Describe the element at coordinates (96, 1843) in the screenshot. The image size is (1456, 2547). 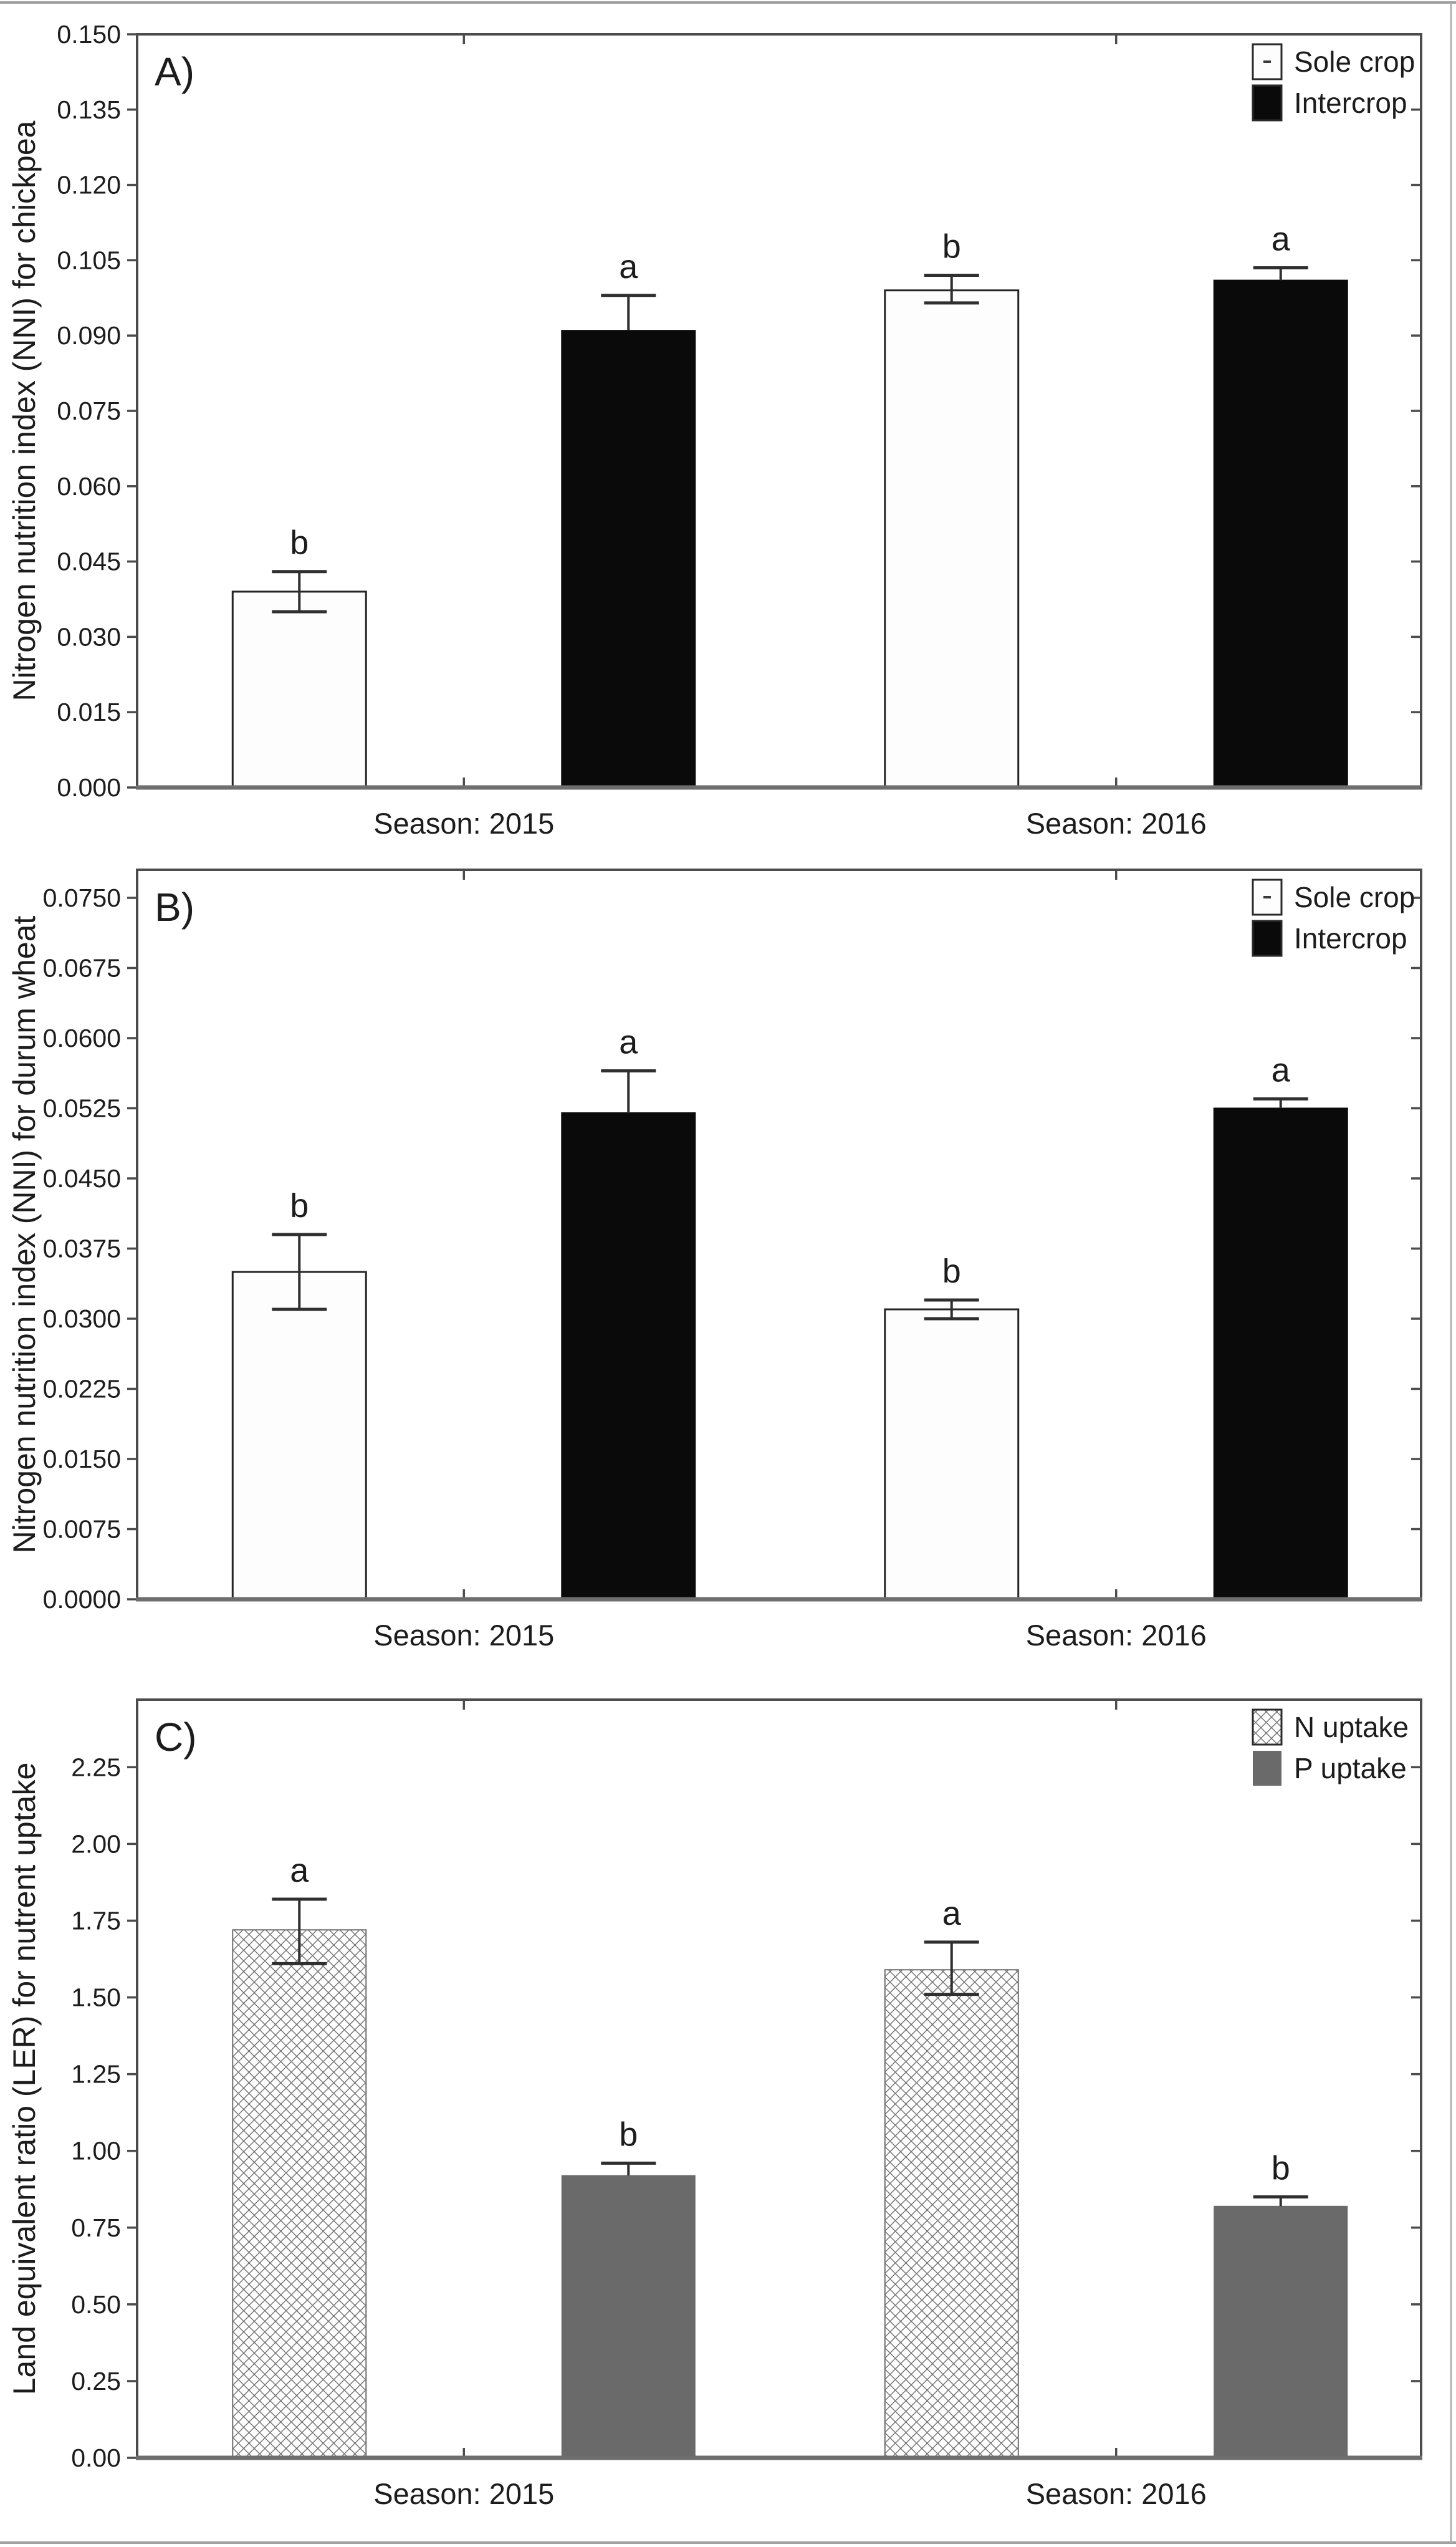
I see `y-tick-label: 2.00` at that location.